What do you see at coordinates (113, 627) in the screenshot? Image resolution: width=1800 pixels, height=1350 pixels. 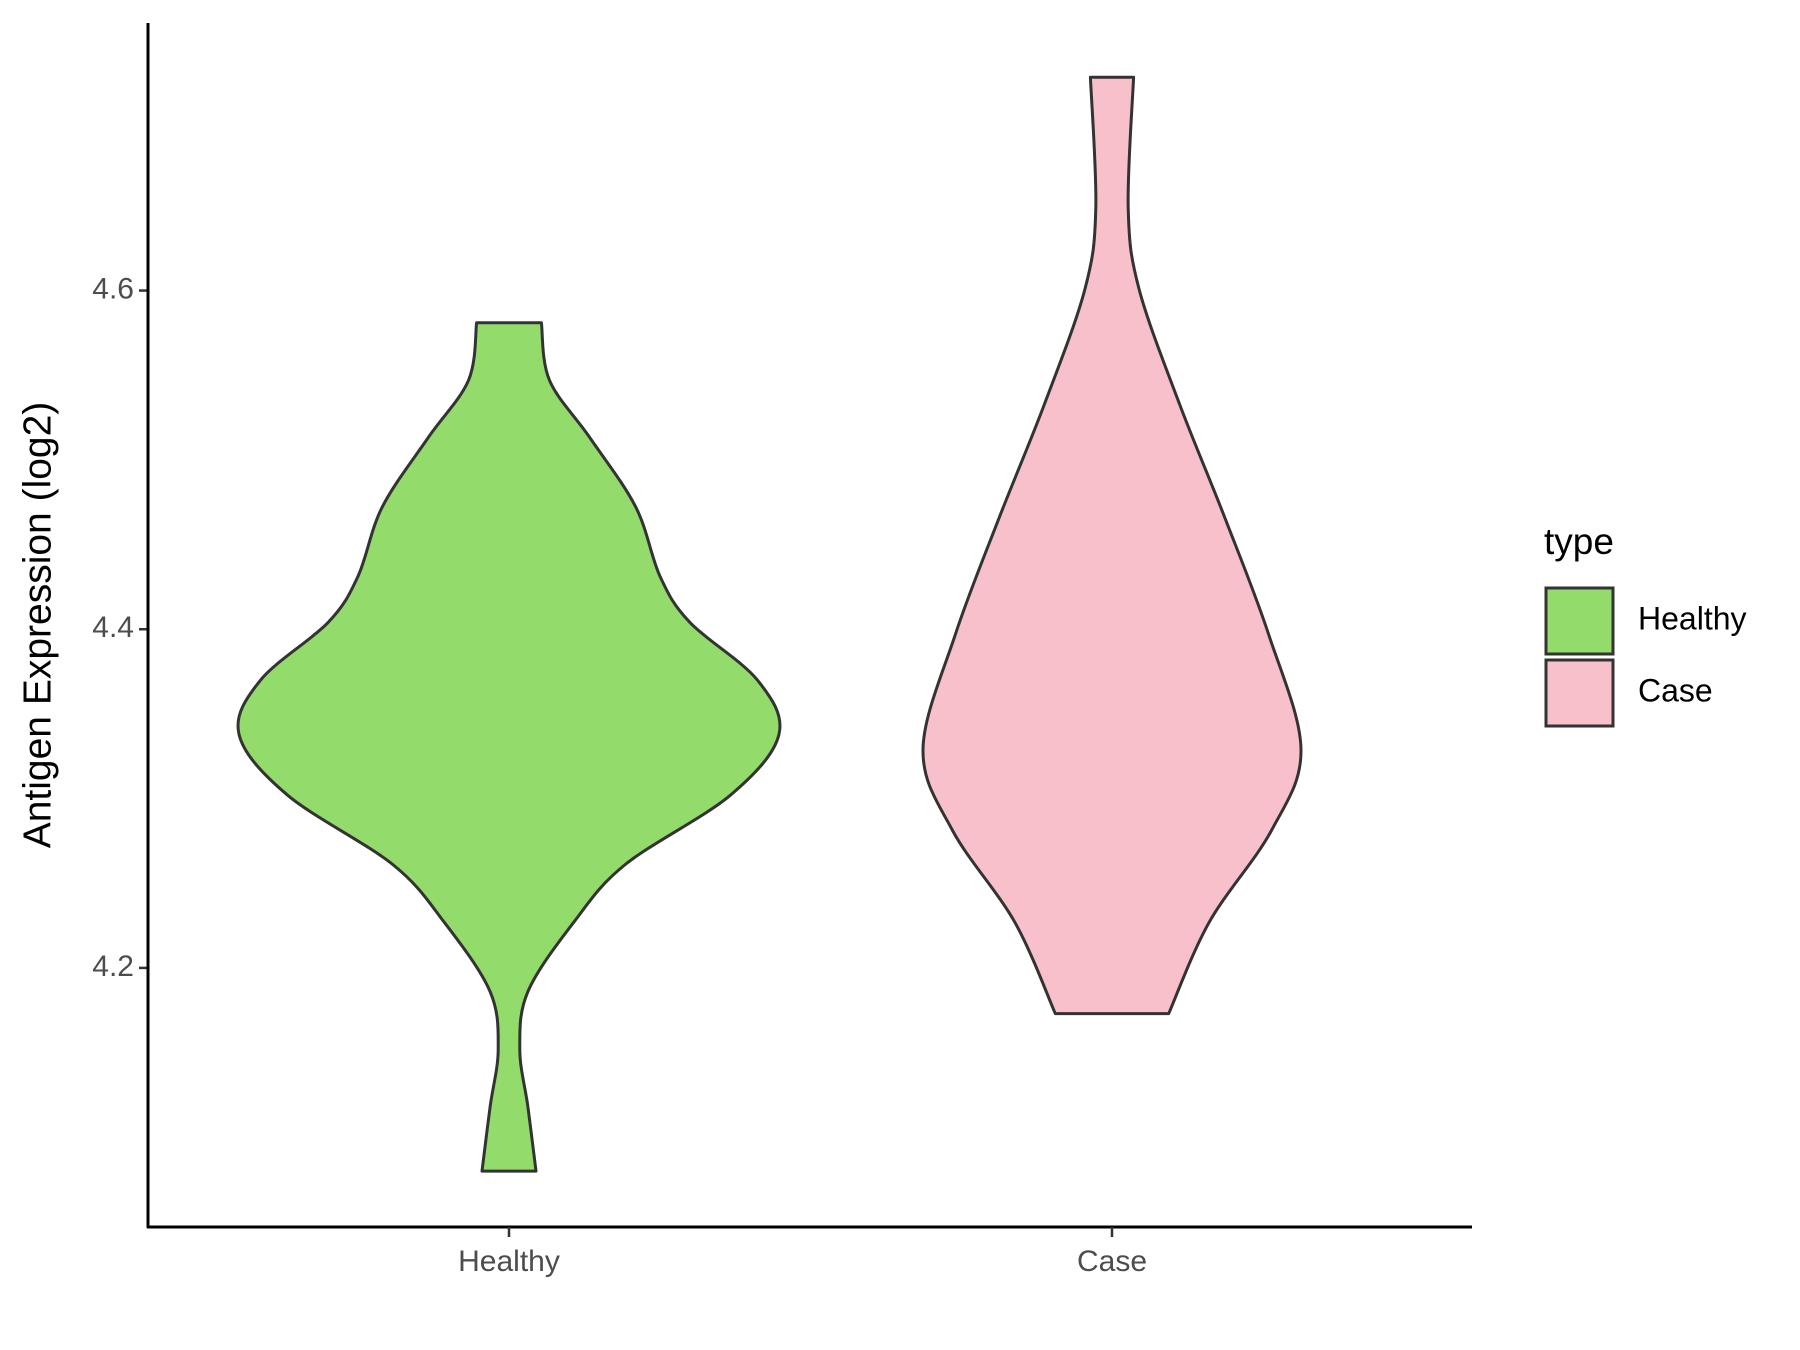 I see `y-tick-label: 4.4` at bounding box center [113, 627].